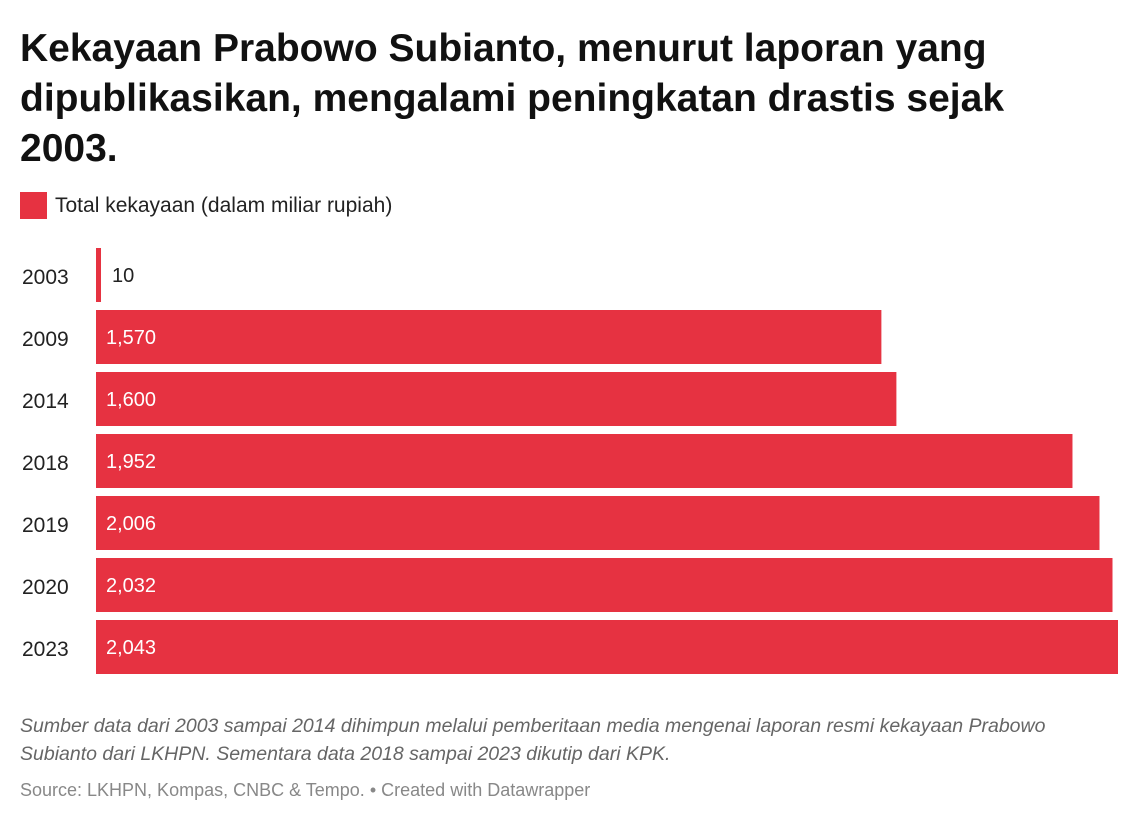 This screenshot has height=828, width=1140. Describe the element at coordinates (45, 339) in the screenshot. I see `y-tick-label: 2009` at that location.